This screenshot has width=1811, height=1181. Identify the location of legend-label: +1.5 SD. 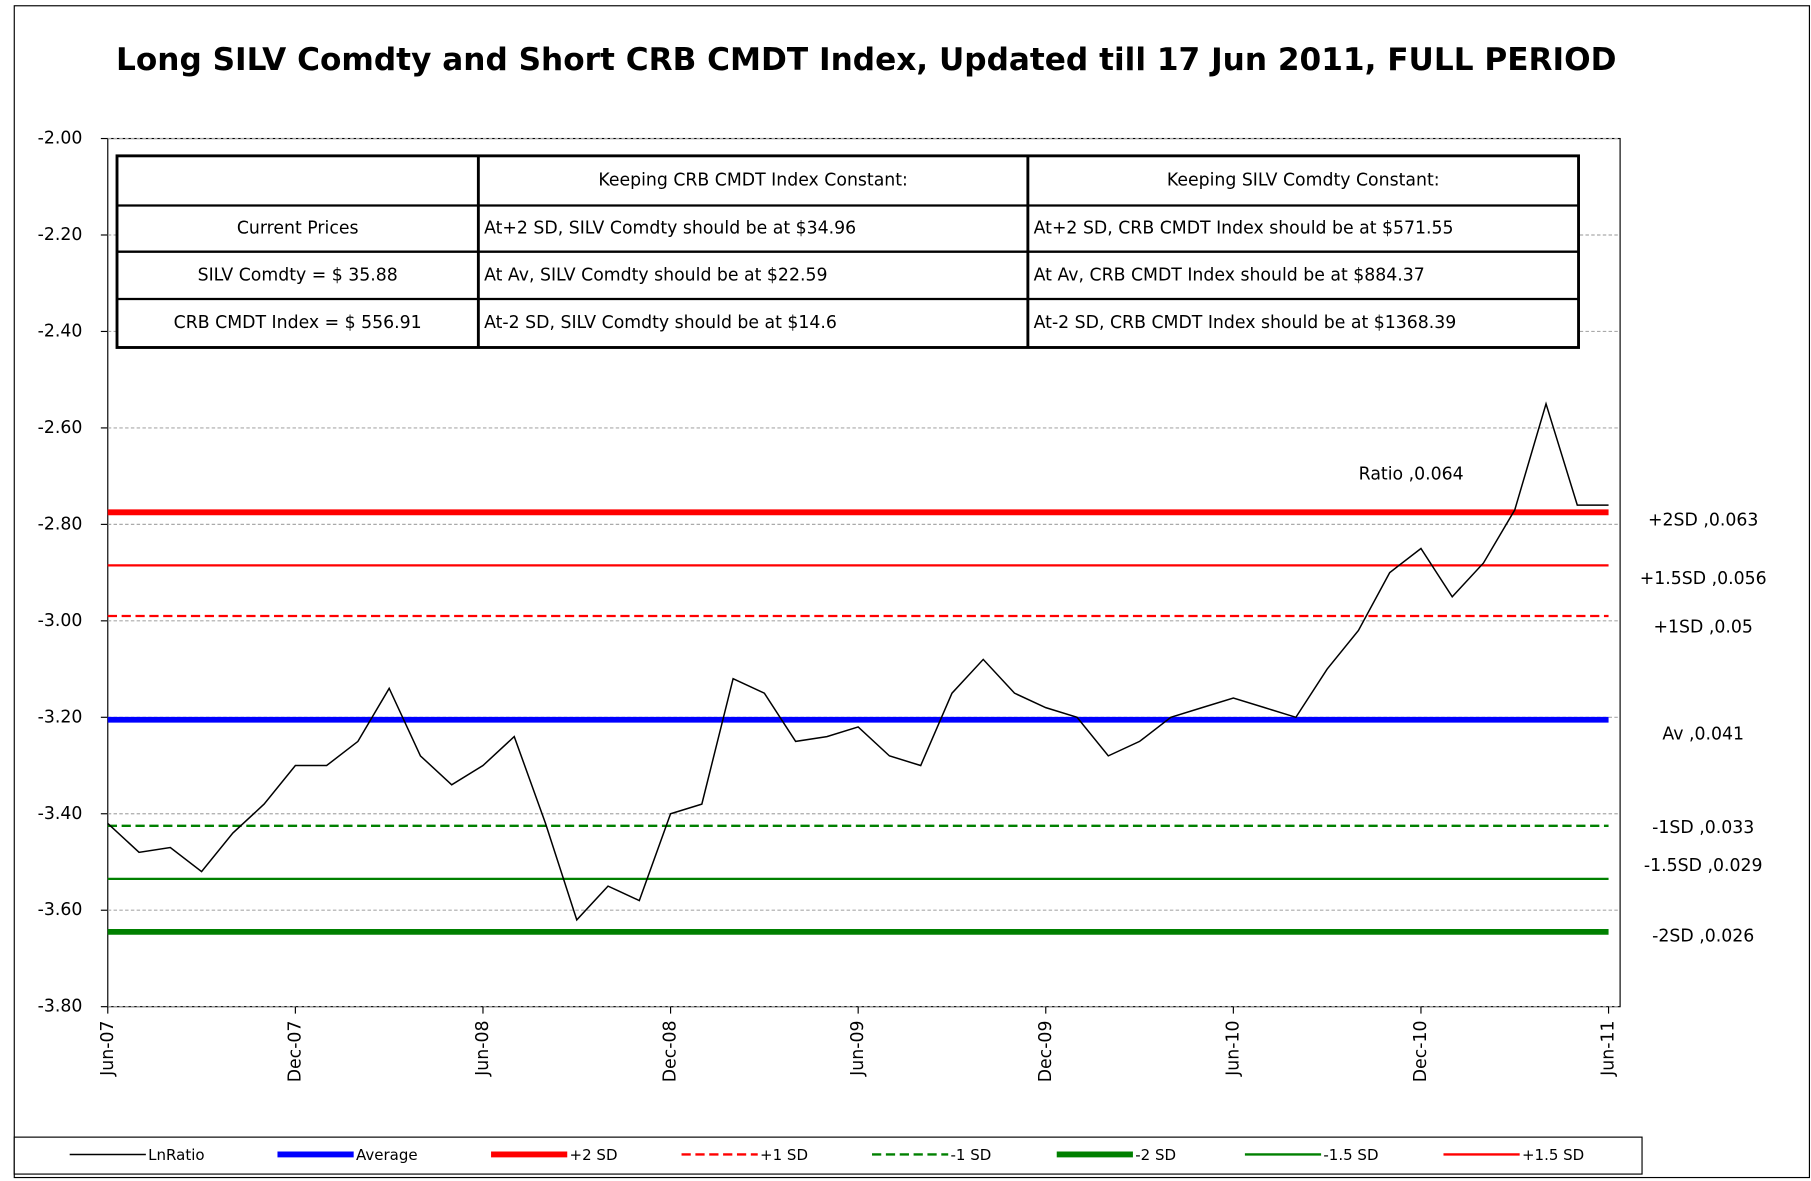
(1553, 1155).